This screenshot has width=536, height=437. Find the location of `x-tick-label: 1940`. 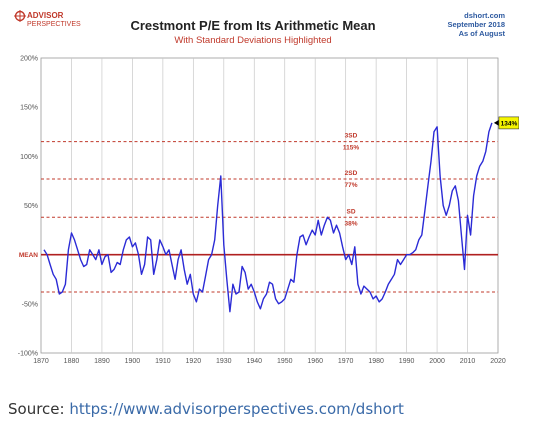

x-tick-label: 1940 is located at coordinates (254, 361).